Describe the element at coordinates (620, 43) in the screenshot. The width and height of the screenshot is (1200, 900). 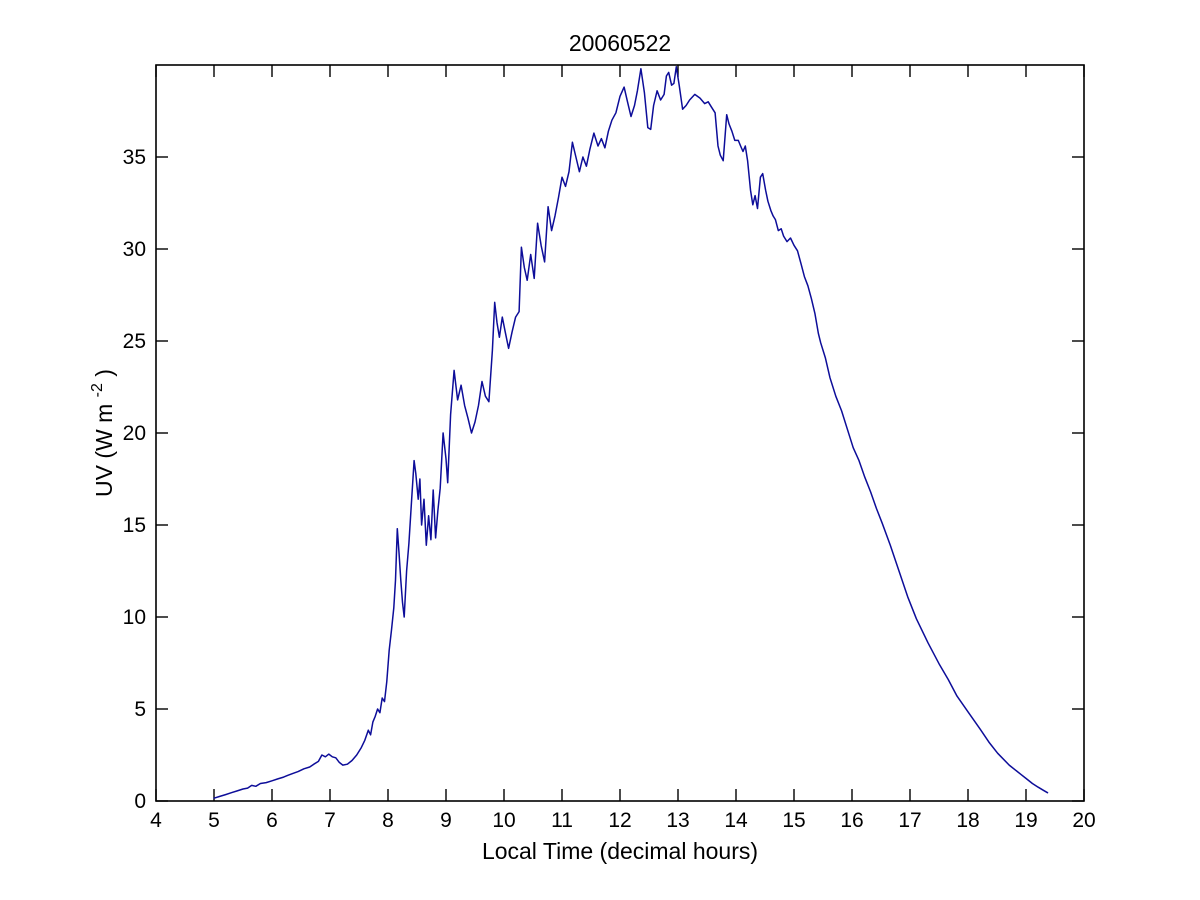
I see `chart-title: 20060522` at that location.